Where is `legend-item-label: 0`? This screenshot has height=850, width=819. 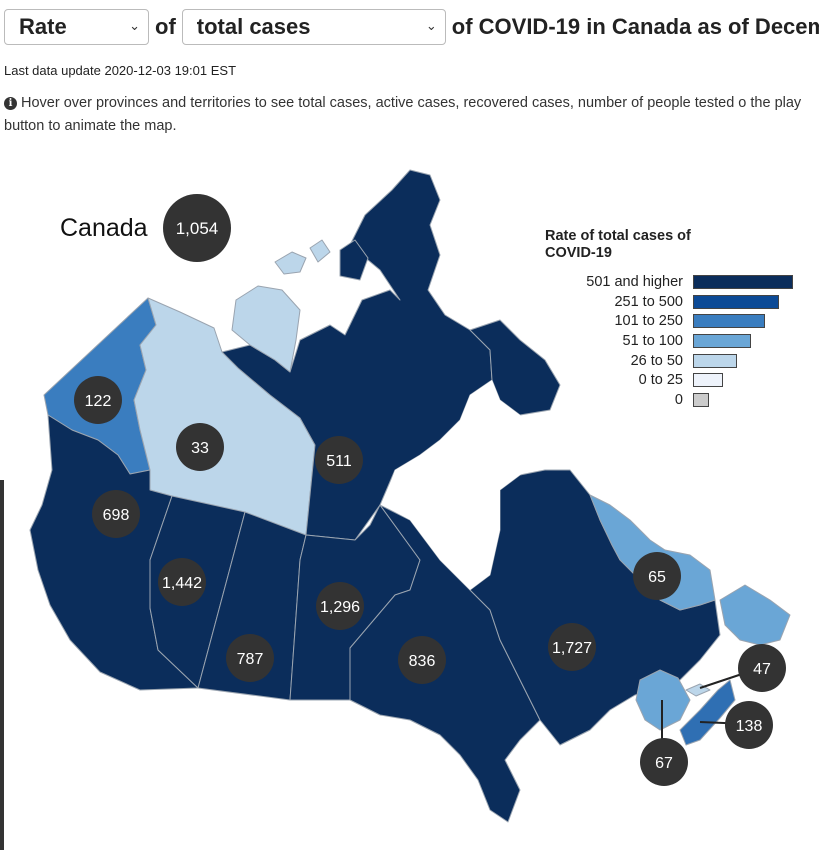 legend-item-label: 0 is located at coordinates (678, 399).